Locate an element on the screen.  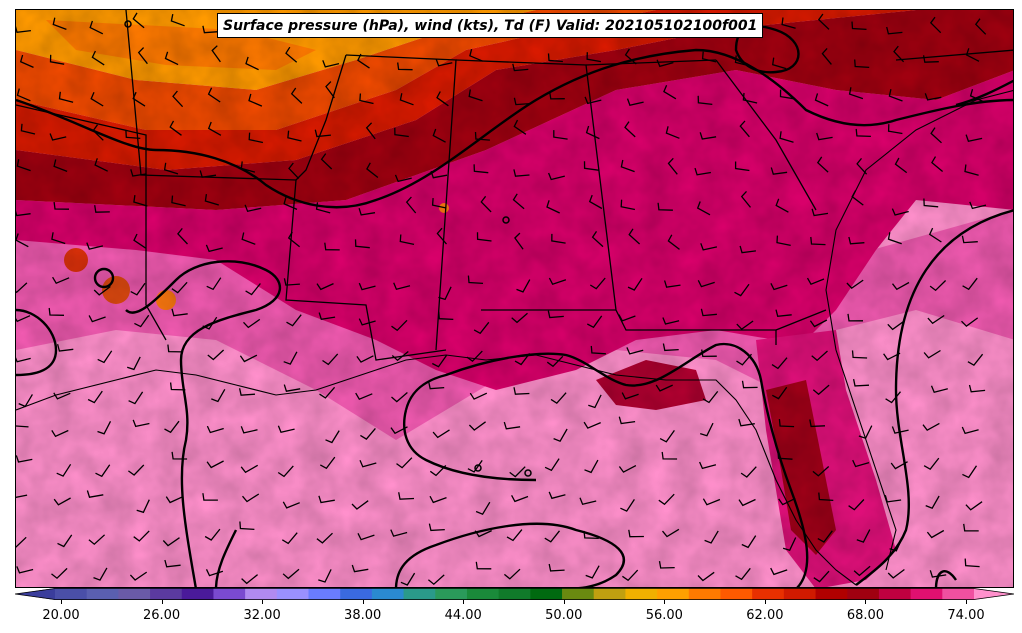
colorbar-tick-label: 62.00 is located at coordinates (765, 615).